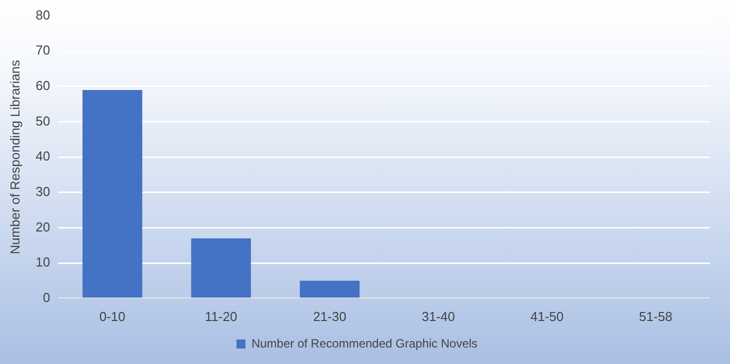 The height and width of the screenshot is (364, 730). Describe the element at coordinates (43, 262) in the screenshot. I see `y-tick-label: 10` at that location.